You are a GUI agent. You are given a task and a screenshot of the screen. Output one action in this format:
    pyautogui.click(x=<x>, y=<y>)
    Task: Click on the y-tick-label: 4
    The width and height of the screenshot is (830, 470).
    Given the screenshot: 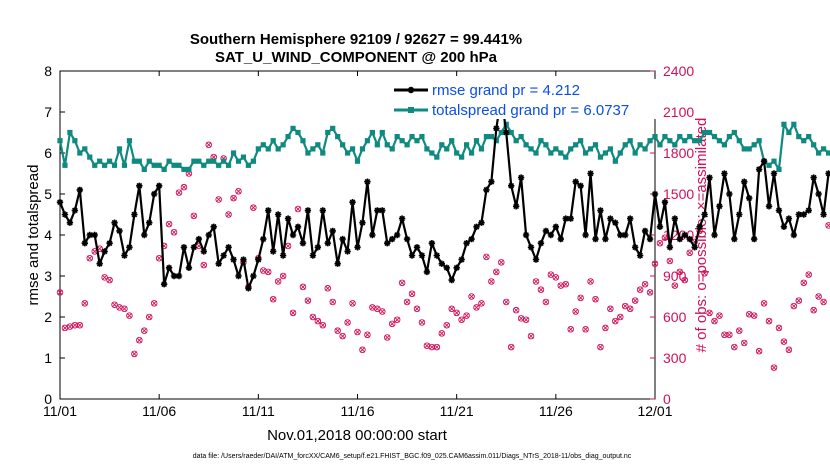 What is the action you would take?
    pyautogui.click(x=48, y=235)
    